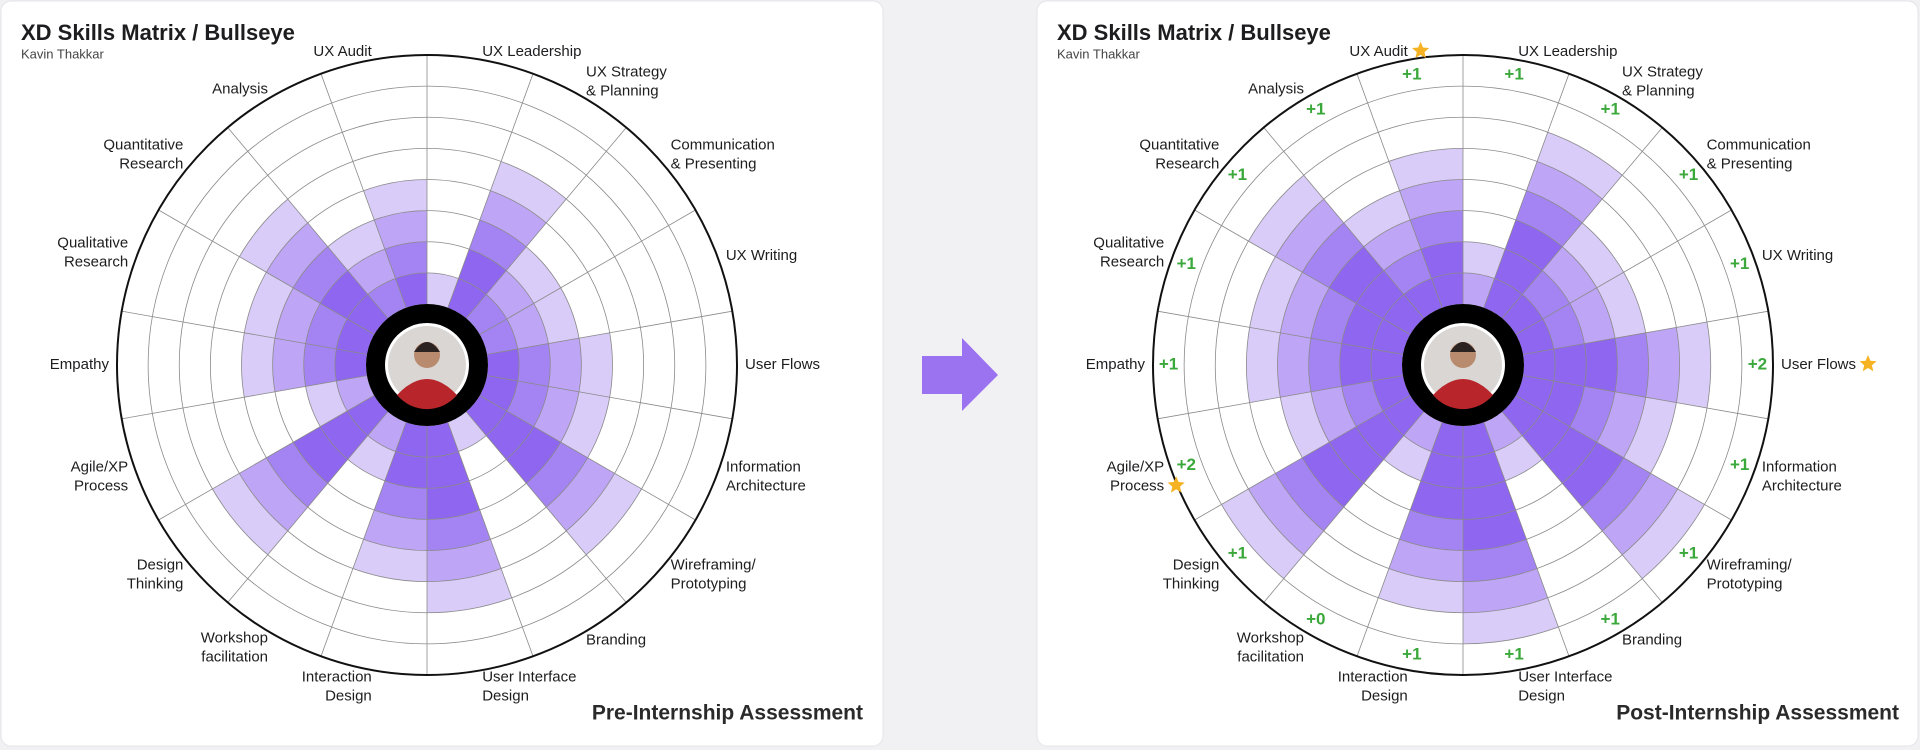 The width and height of the screenshot is (1920, 750). What do you see at coordinates (155, 575) in the screenshot?
I see `skill-label: Design Thinking` at bounding box center [155, 575].